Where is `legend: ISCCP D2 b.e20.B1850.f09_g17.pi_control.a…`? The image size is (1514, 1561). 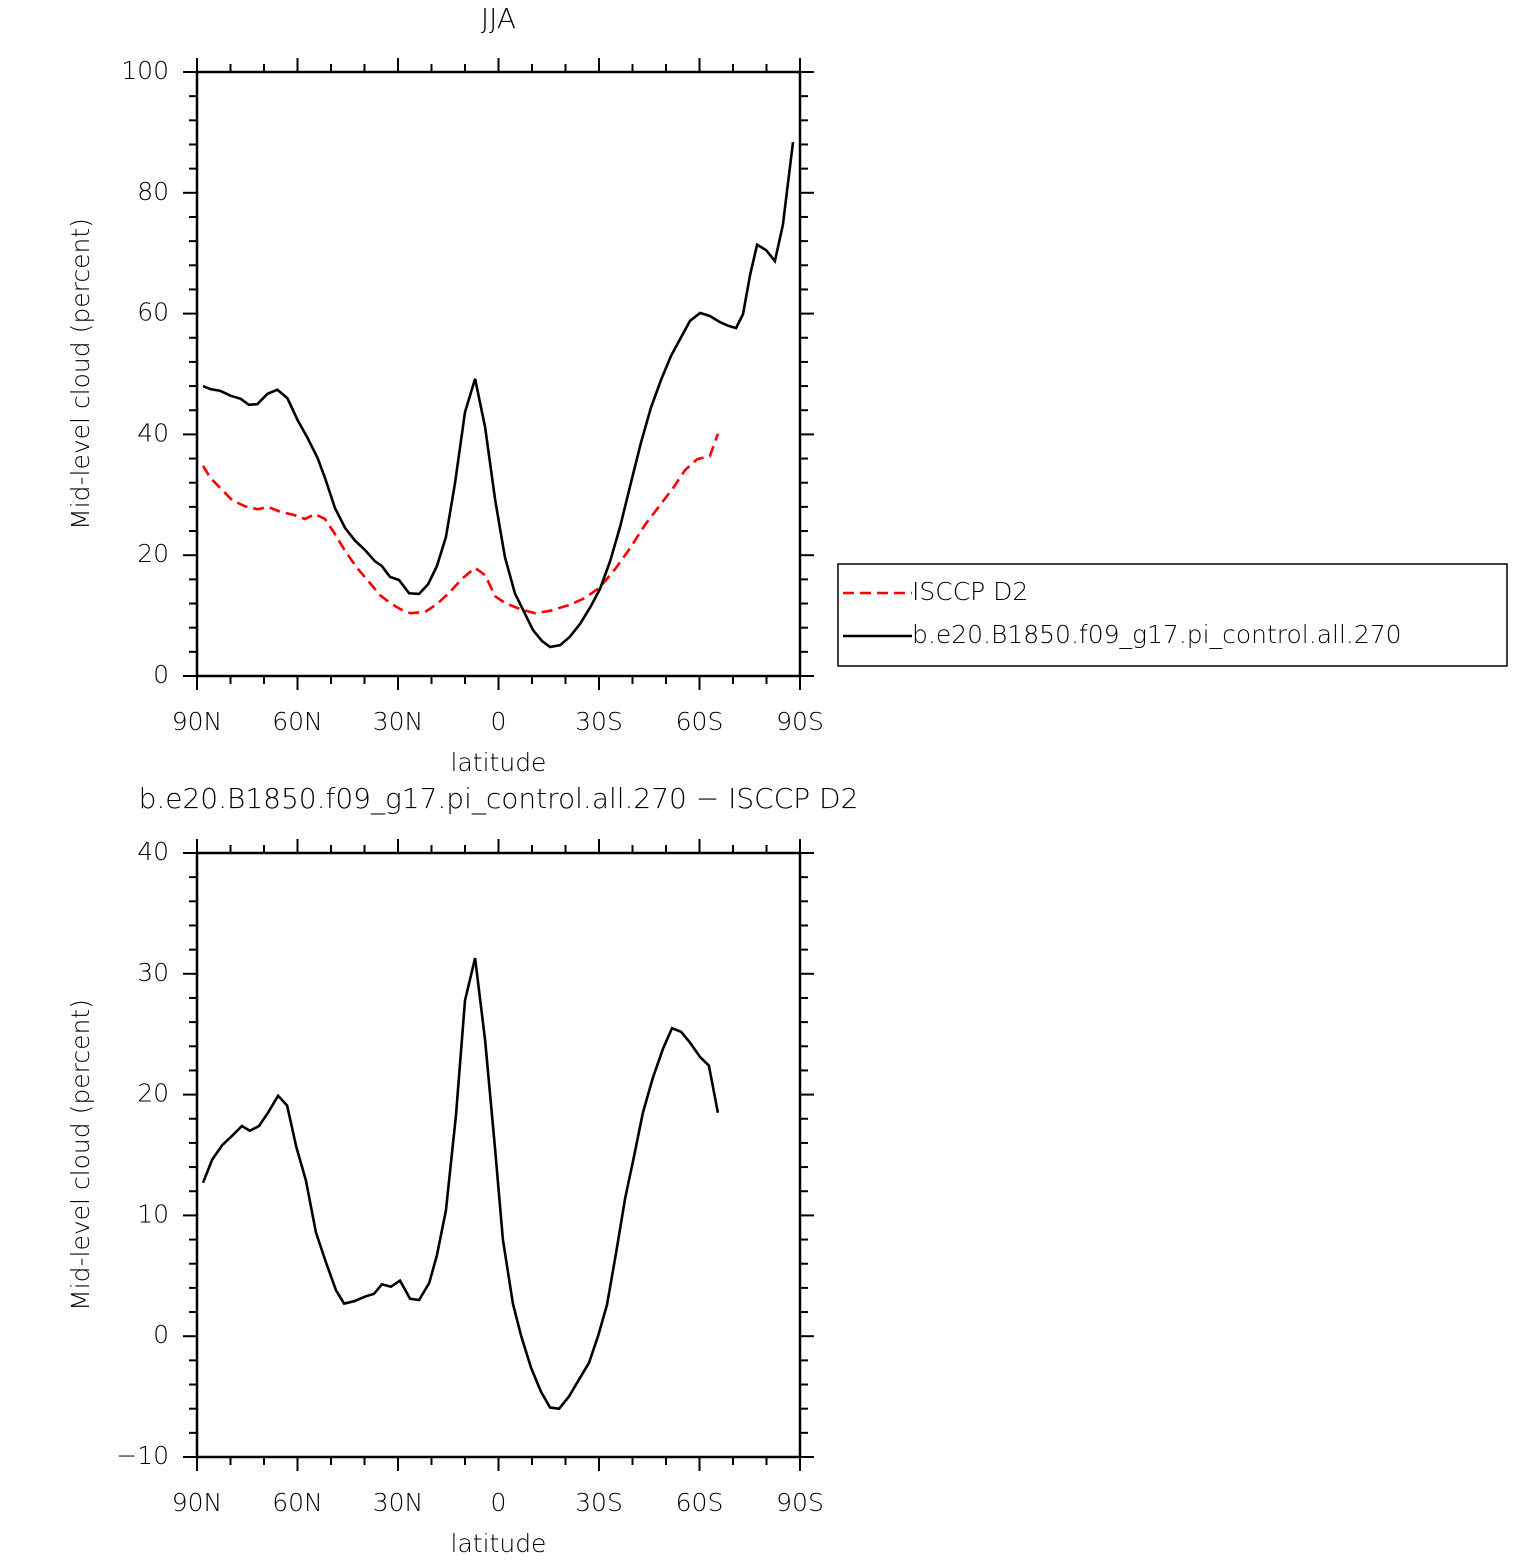
legend: ISCCP D2 b.e20.B1850.f09_g17.pi_control.a… is located at coordinates (1172, 615).